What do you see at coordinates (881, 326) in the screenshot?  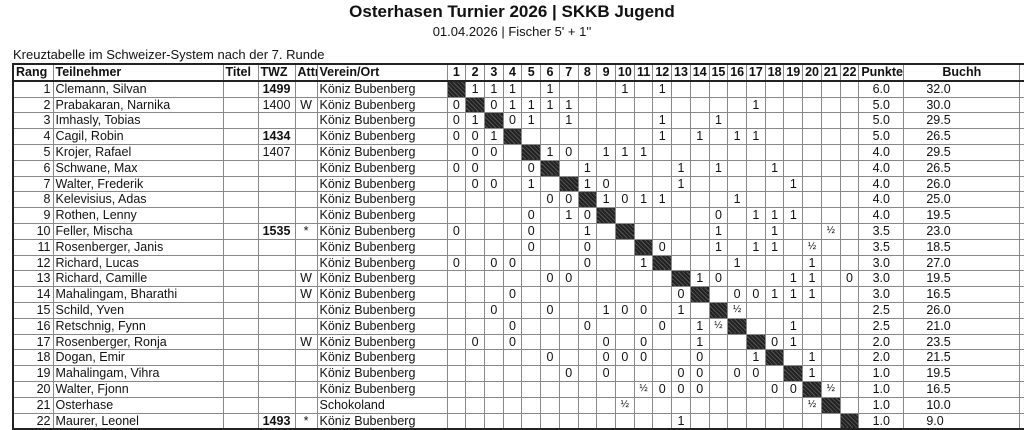 I see `punkte-cell: 2.5` at bounding box center [881, 326].